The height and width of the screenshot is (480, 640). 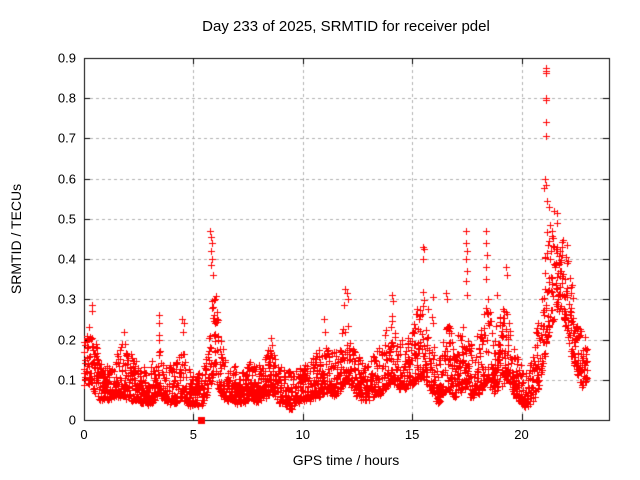 What do you see at coordinates (16, 239) in the screenshot?
I see `y-axis-label: SRMTID / TECUs` at bounding box center [16, 239].